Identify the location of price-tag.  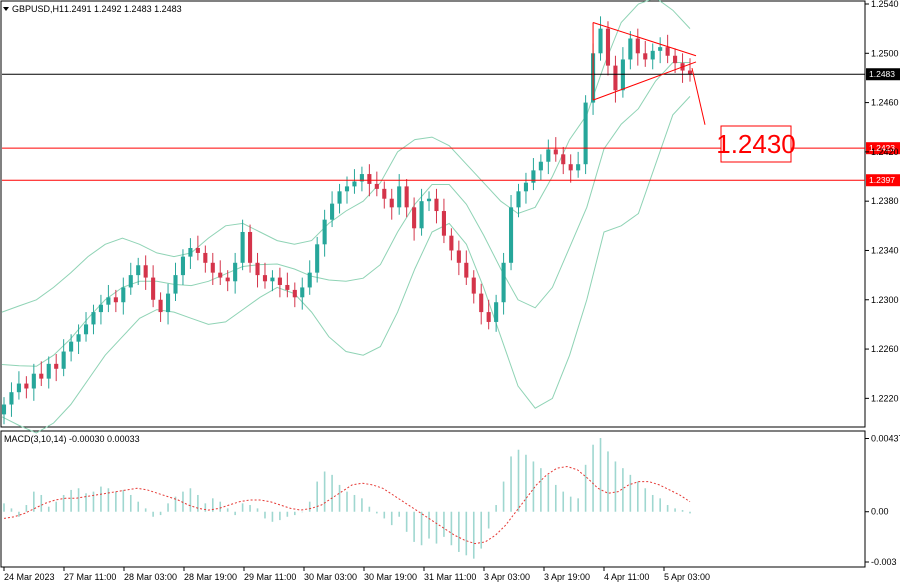
(883, 74).